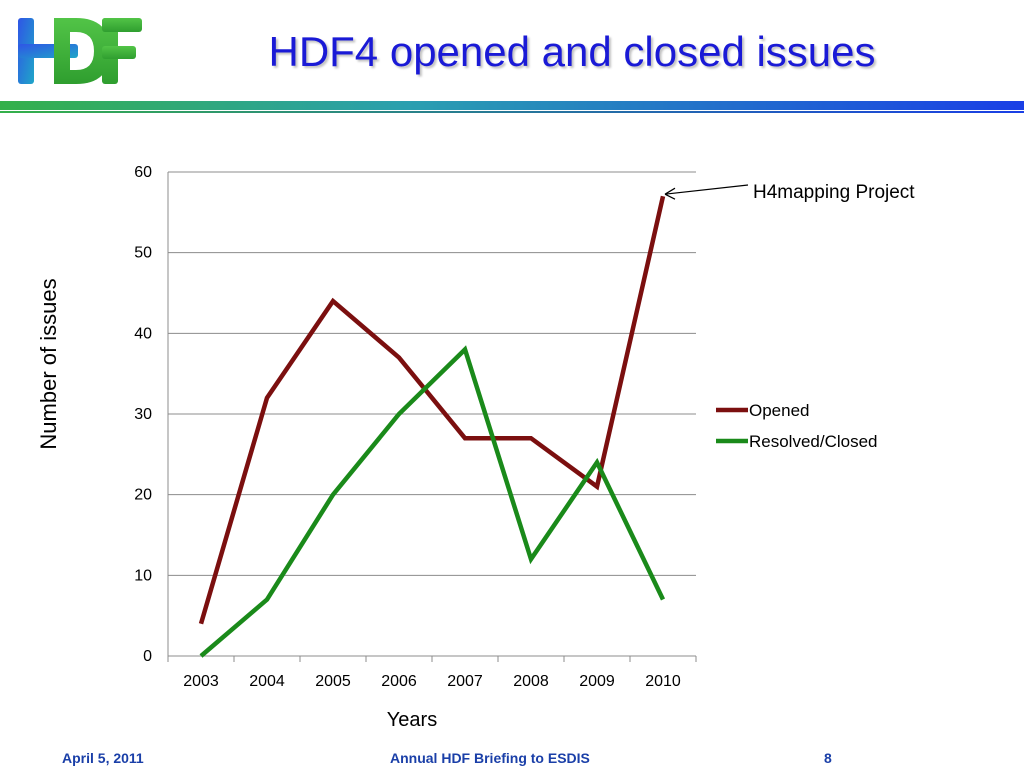  Describe the element at coordinates (143, 253) in the screenshot. I see `y-tick-label: 50` at that location.